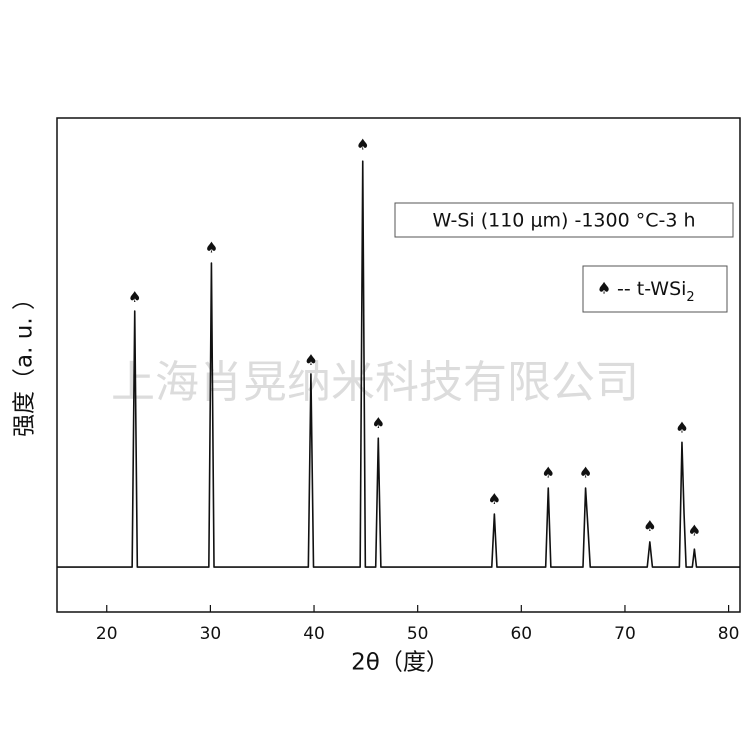 Image resolution: width=750 pixels, height=750 pixels. I want to click on annotation: W-Si (110 μm) -1300 °C-3 h, so click(563, 221).